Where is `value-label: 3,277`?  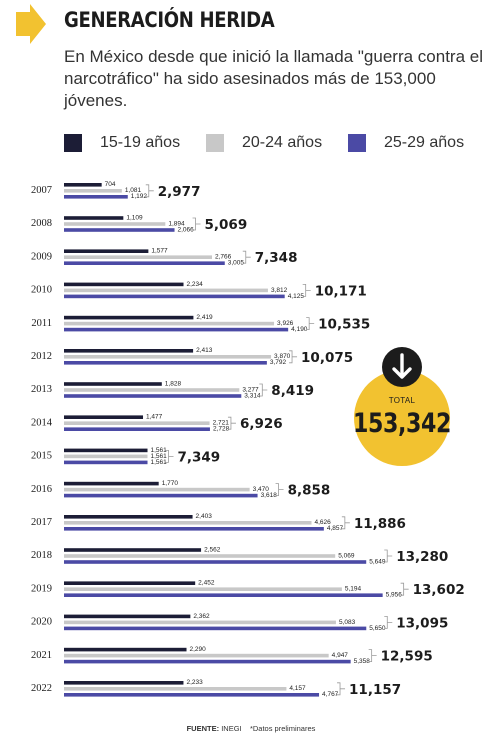
value-label: 3,277 is located at coordinates (250, 389).